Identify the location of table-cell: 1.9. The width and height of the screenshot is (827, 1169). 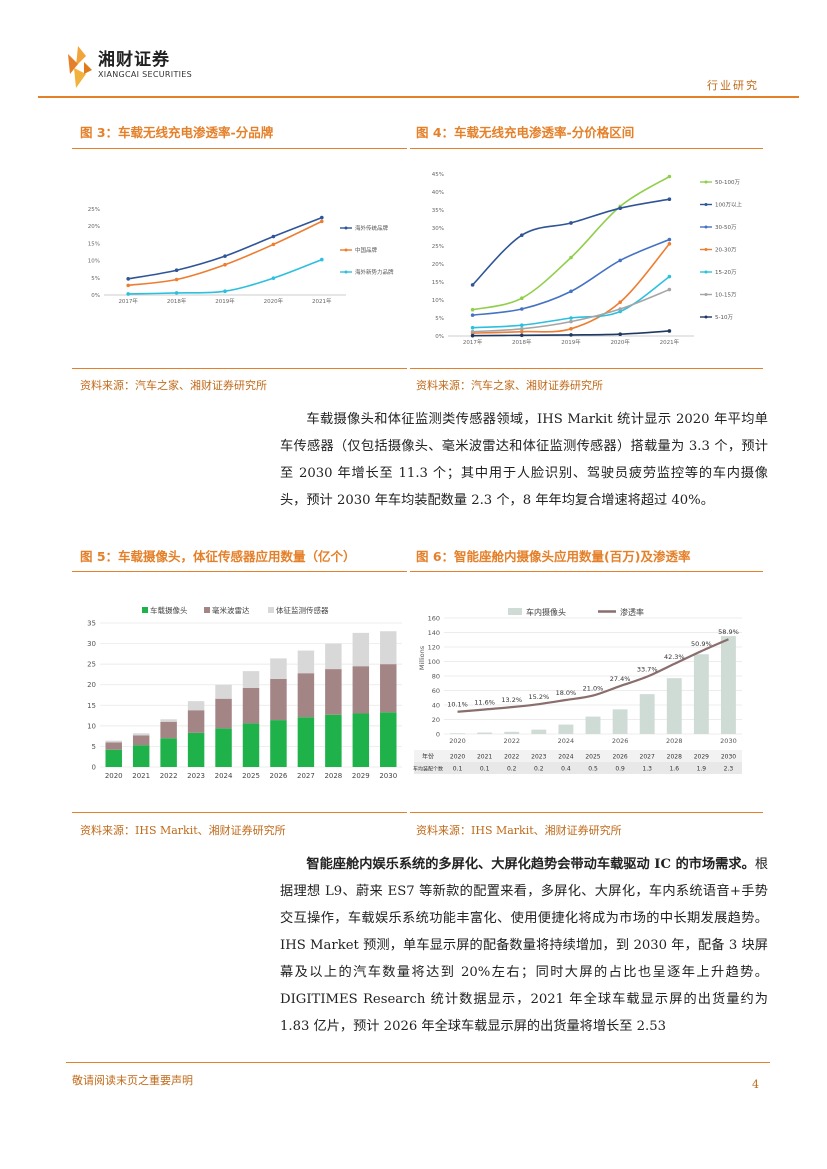
(702, 769).